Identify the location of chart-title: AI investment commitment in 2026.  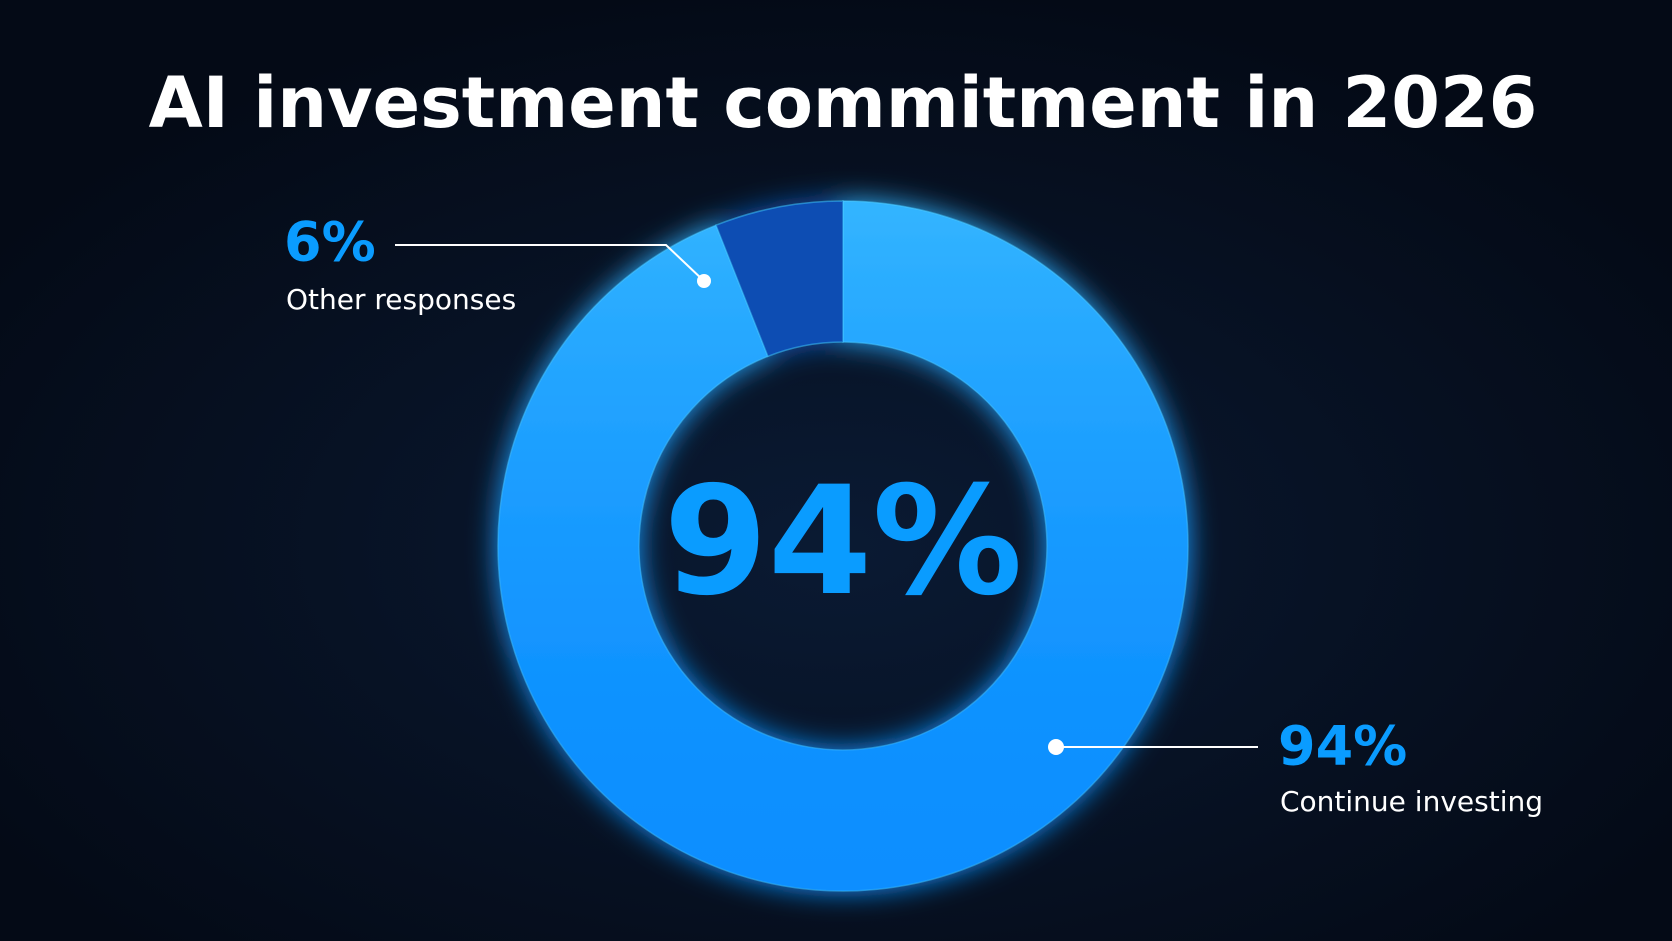
(843, 103).